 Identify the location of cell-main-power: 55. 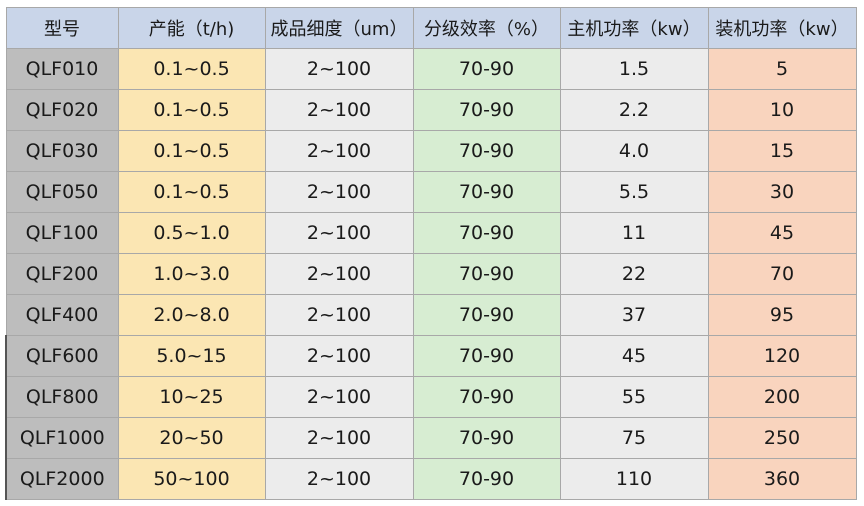
(634, 397).